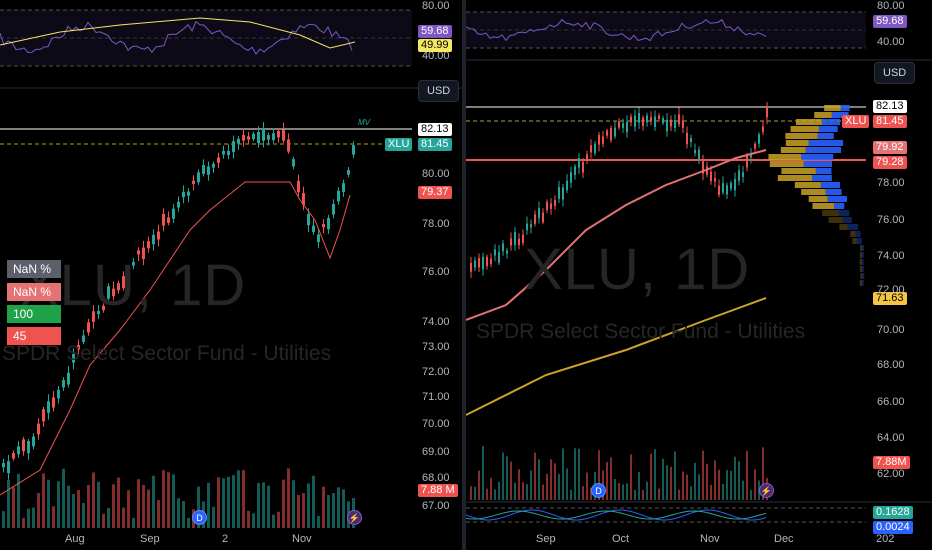  What do you see at coordinates (890, 162) in the screenshot?
I see `poc-low-tag: 79.28` at bounding box center [890, 162].